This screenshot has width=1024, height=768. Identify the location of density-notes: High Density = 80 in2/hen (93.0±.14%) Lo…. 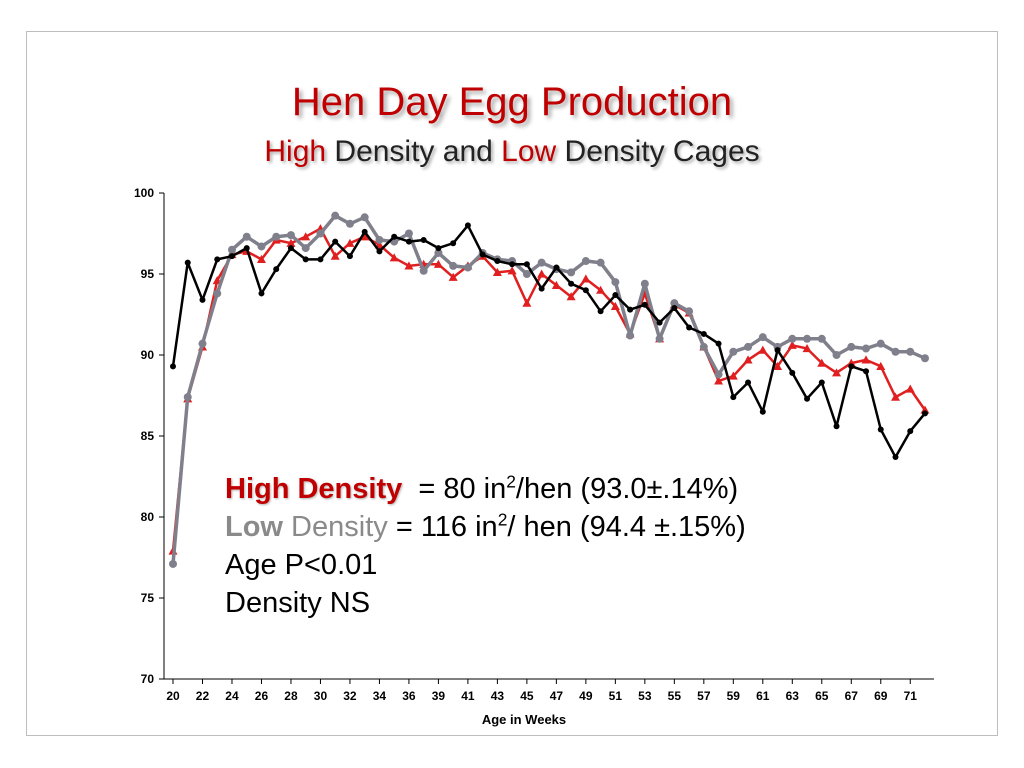
(485, 546).